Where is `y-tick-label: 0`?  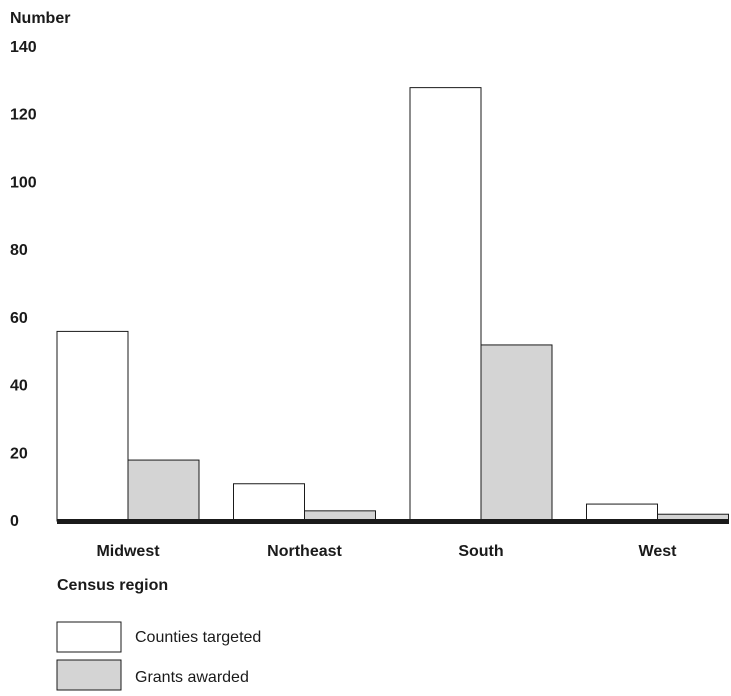
y-tick-label: 0 is located at coordinates (14, 521).